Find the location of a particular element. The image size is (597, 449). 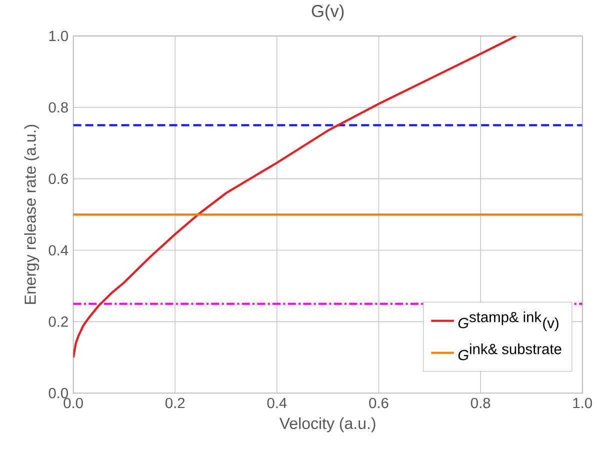

y-tick-label: 0.8 is located at coordinates (58, 107).